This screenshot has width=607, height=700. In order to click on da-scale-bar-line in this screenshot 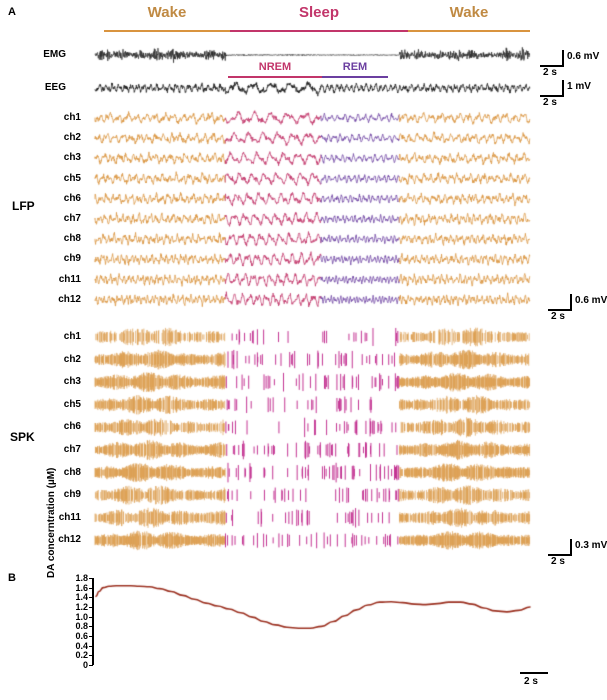, I will do `click(534, 673)`.